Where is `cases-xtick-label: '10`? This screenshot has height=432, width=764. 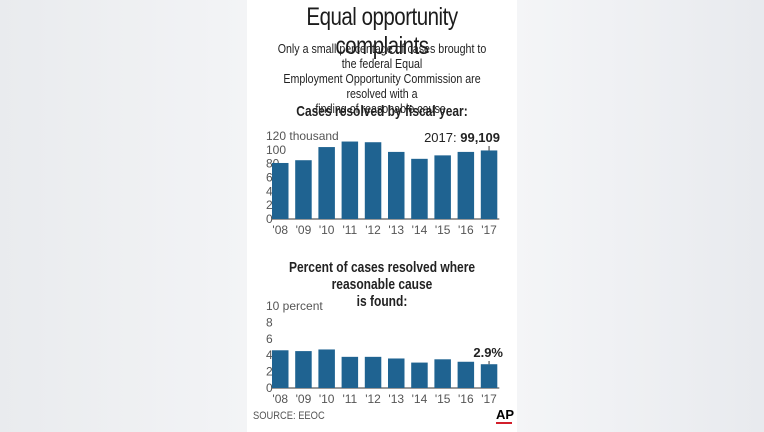
cases-xtick-label: '10 is located at coordinates (327, 230).